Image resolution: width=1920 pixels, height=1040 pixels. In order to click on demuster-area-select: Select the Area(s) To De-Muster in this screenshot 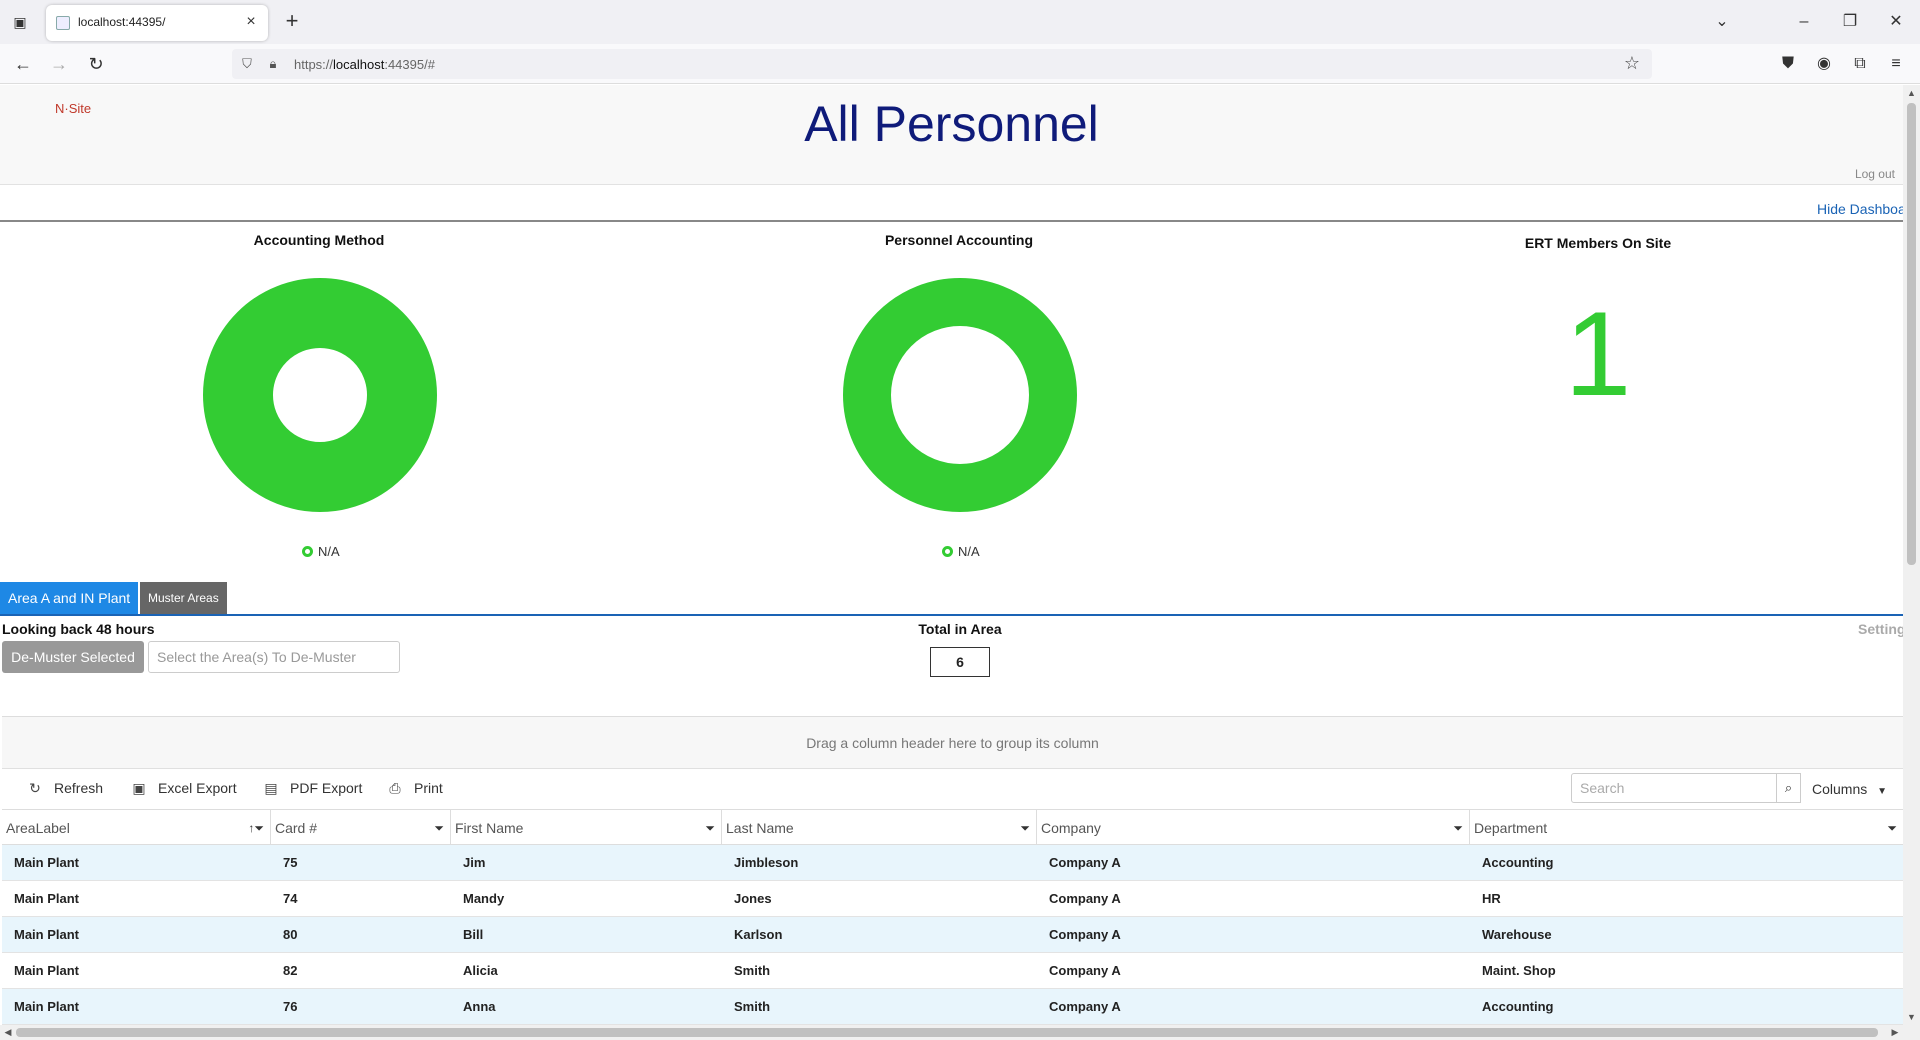, I will do `click(274, 657)`.